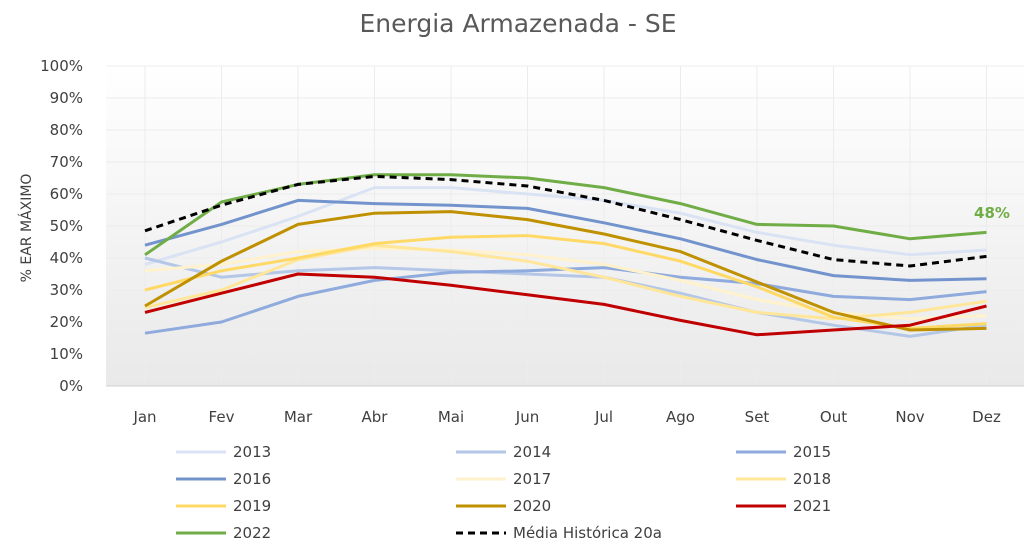 This screenshot has width=1024, height=553. I want to click on x-tick-label: Mar, so click(298, 417).